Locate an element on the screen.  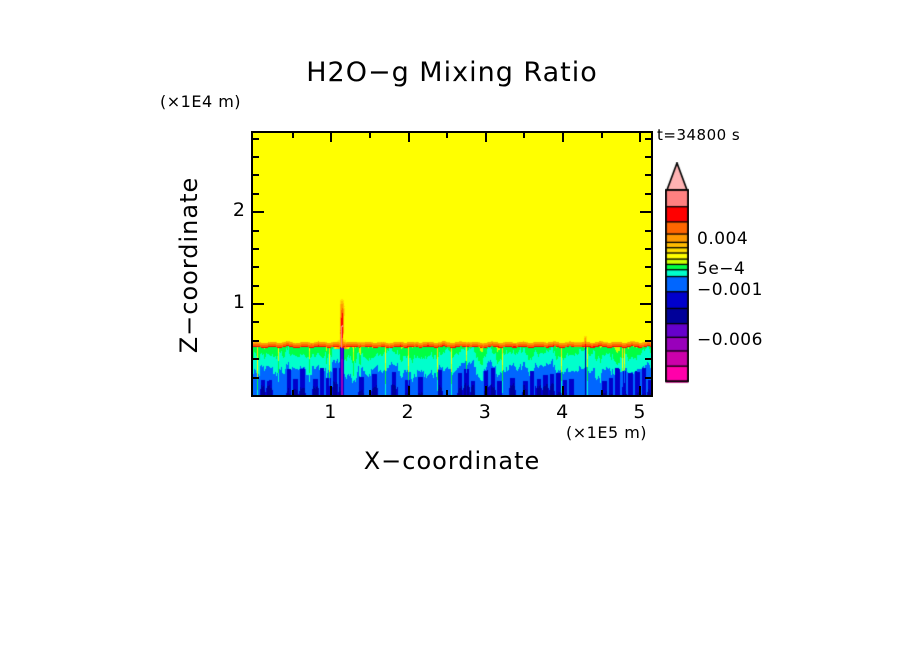
colorbar-tick-label: 0.004 is located at coordinates (723, 239).